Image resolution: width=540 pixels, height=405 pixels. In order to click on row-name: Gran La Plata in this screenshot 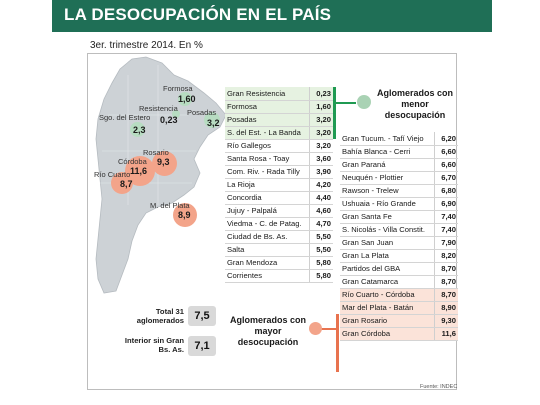, I will do `click(387, 256)`.